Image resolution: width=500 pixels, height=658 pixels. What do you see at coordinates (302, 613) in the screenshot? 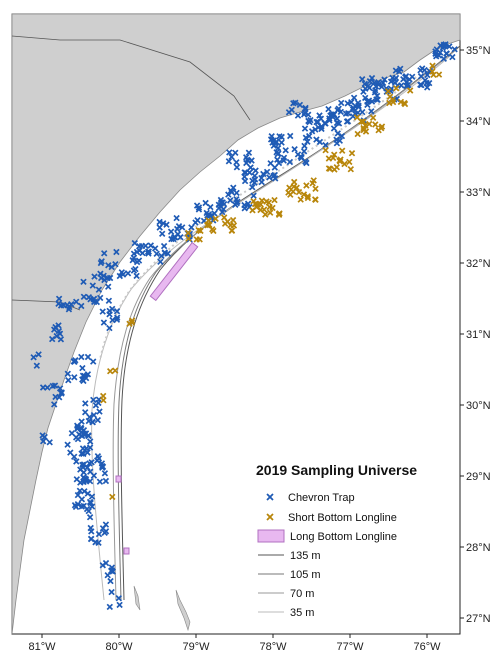
I see `legend-label: 35 m` at bounding box center [302, 613].